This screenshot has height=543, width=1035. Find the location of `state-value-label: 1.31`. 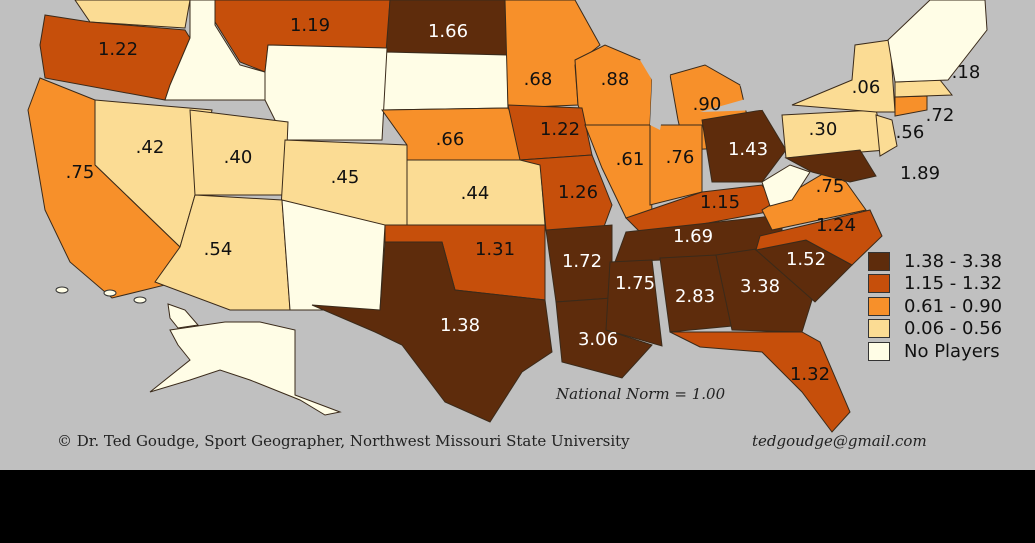

state-value-label: 1.31 is located at coordinates (495, 249).